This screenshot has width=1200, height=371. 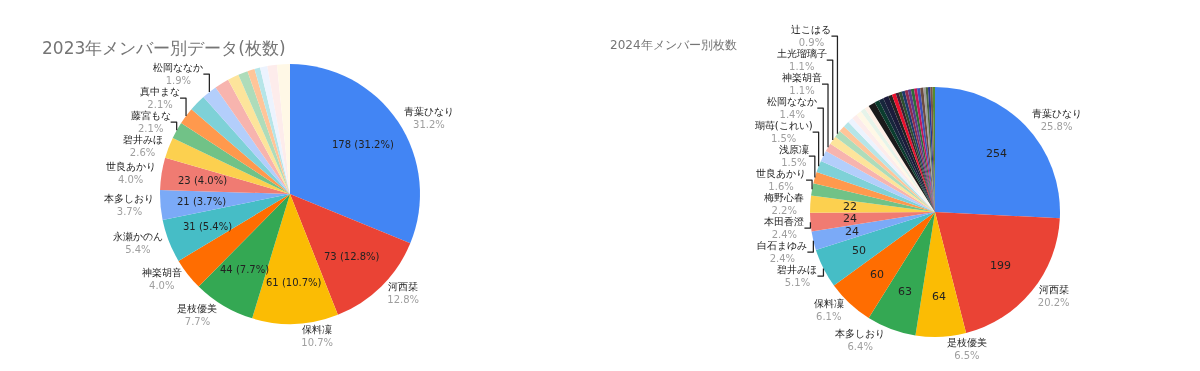 What do you see at coordinates (797, 283) in the screenshot?
I see `text: 5.1%` at bounding box center [797, 283].